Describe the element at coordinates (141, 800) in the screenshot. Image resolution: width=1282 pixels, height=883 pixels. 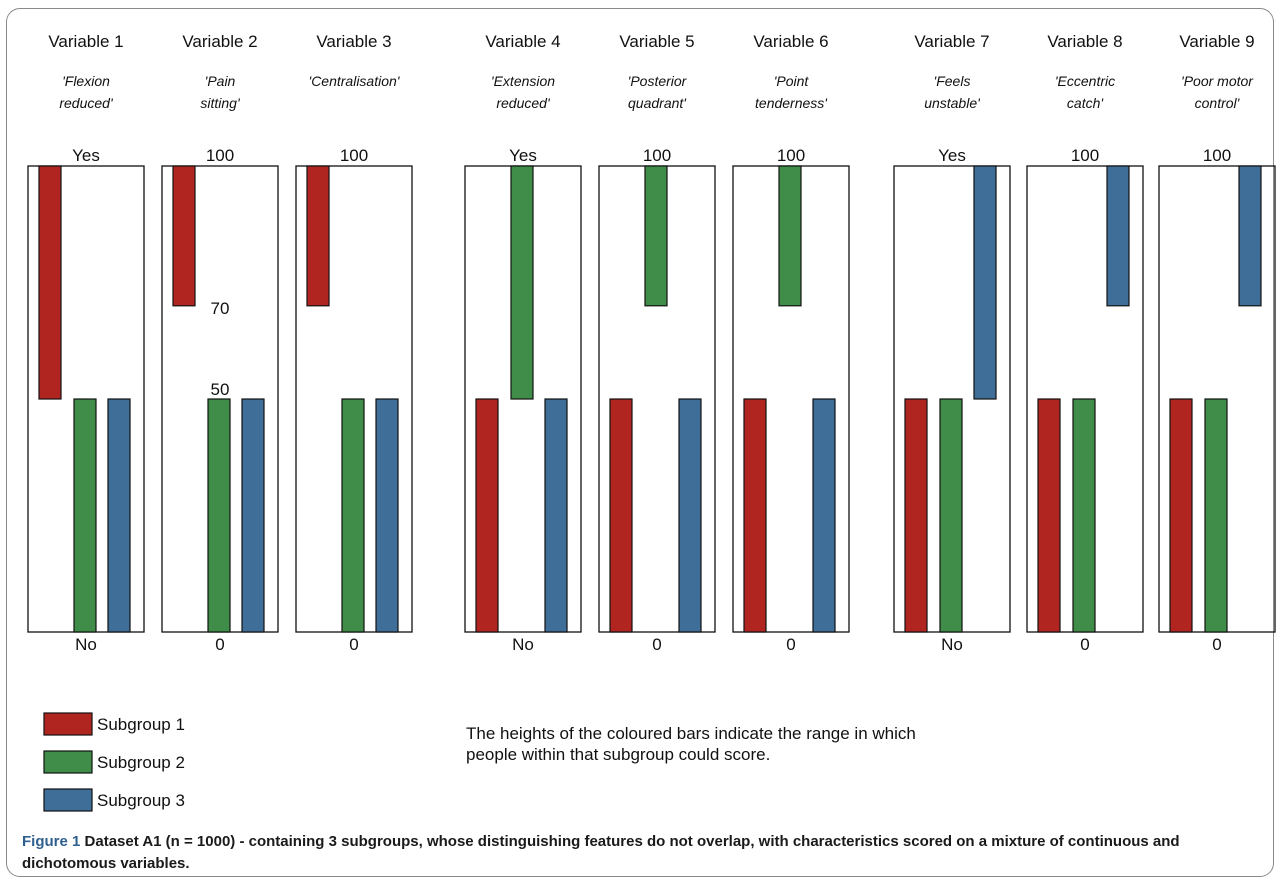
I see `legend-label-subgroup-3: Subgroup 3` at that location.